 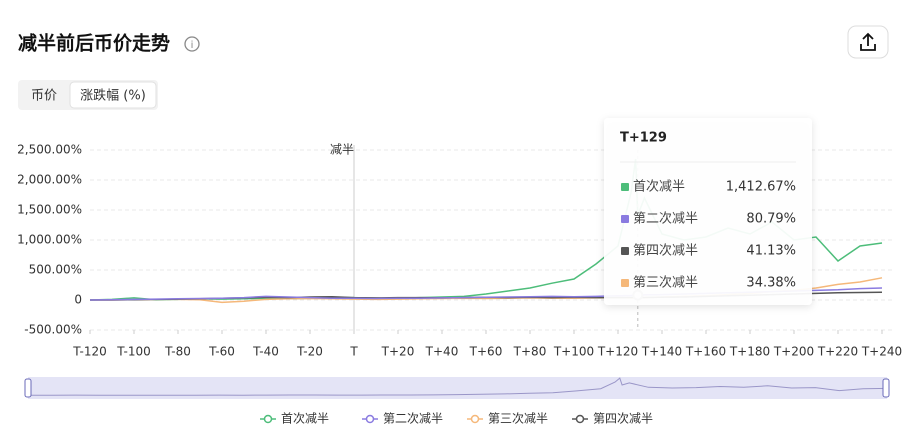 What do you see at coordinates (665, 283) in the screenshot?
I see `tooltip-name: 第三次减半` at bounding box center [665, 283].